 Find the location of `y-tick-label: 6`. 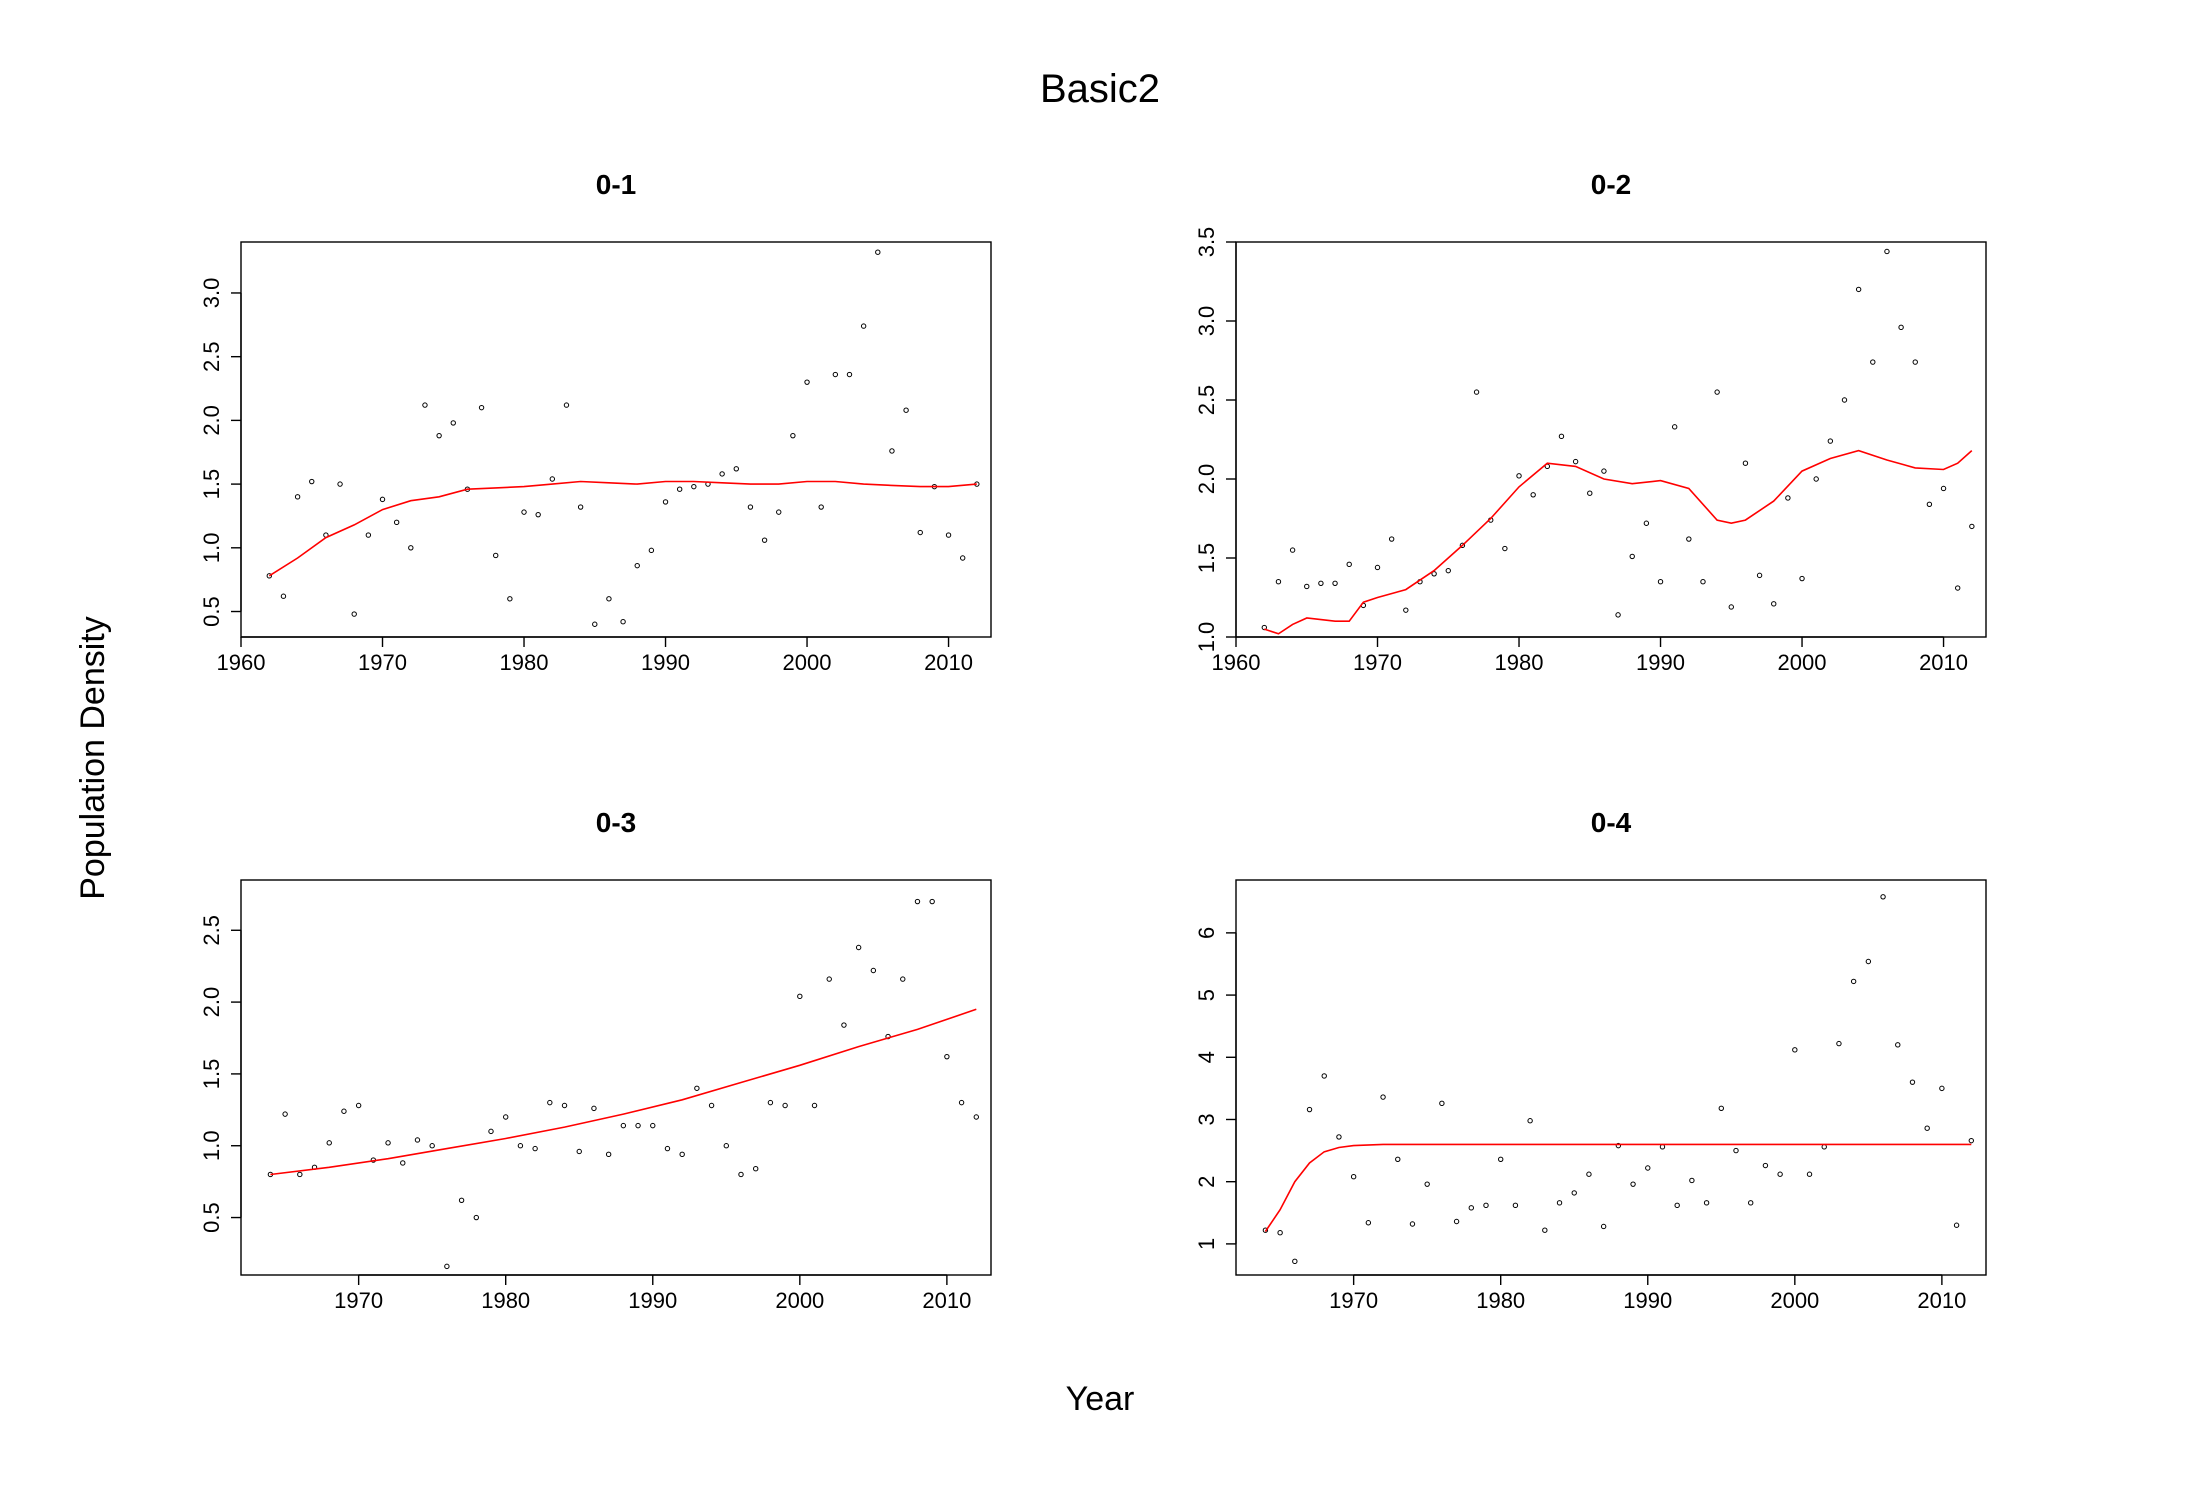

y-tick-label: 6 is located at coordinates (1206, 933).